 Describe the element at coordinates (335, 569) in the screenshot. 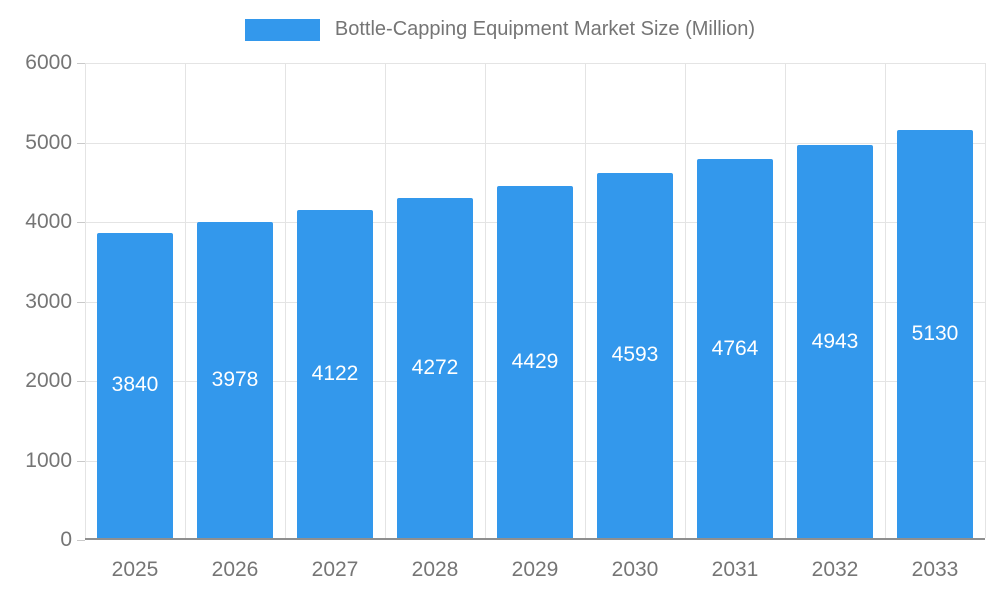

I see `x-tick-label: 2027` at that location.